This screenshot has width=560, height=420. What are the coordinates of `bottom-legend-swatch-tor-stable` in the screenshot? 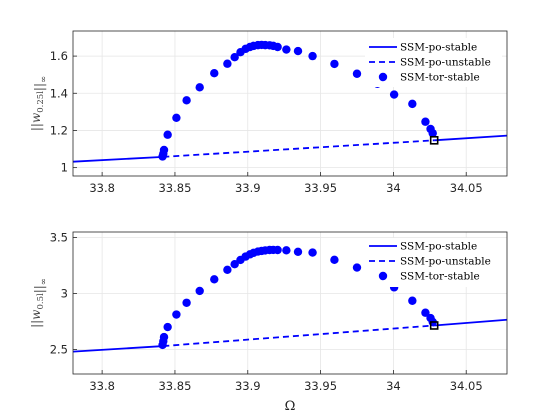 It's located at (383, 276).